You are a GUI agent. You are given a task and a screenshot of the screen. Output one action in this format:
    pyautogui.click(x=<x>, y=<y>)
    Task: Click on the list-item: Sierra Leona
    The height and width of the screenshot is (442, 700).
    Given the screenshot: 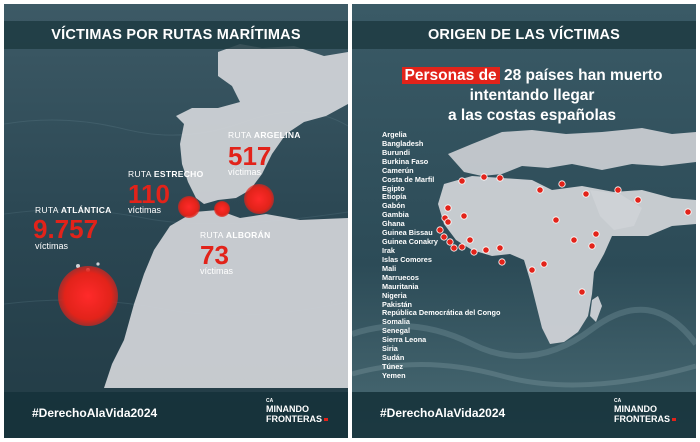 What is the action you would take?
    pyautogui.click(x=404, y=340)
    